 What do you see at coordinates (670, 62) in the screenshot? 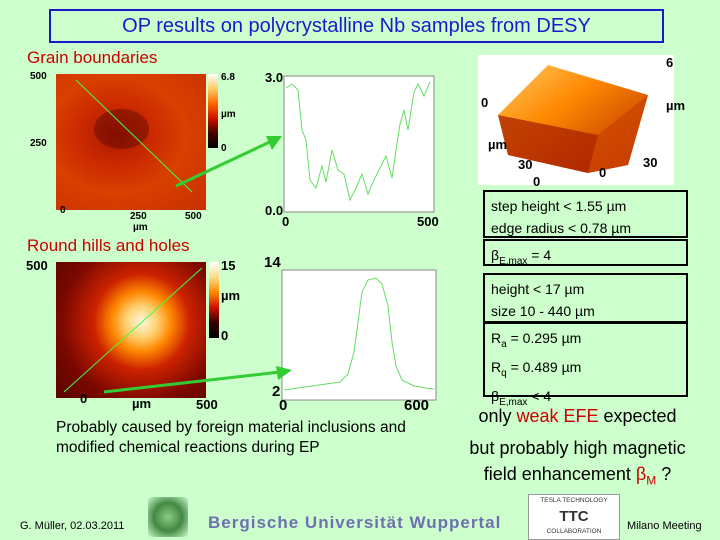
I see `surface-zmax: 6` at bounding box center [670, 62].